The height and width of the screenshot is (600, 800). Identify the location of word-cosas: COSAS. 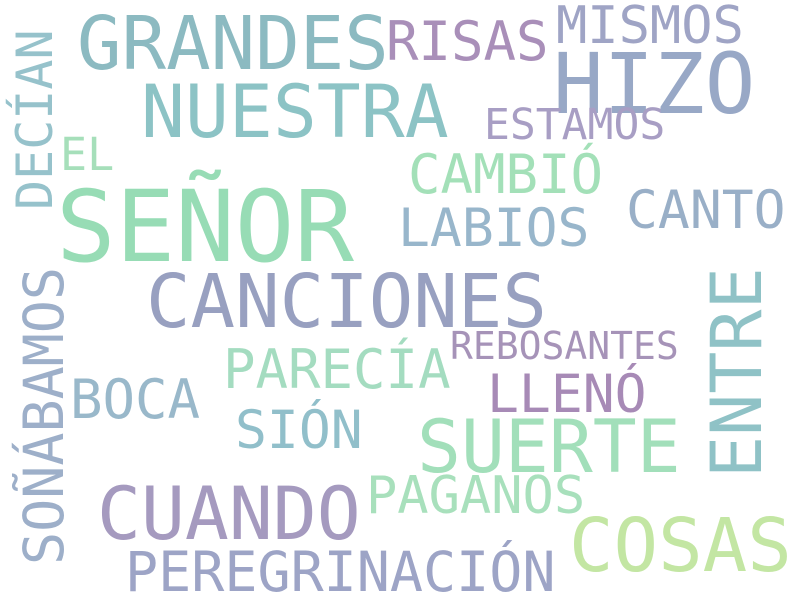
(680, 546).